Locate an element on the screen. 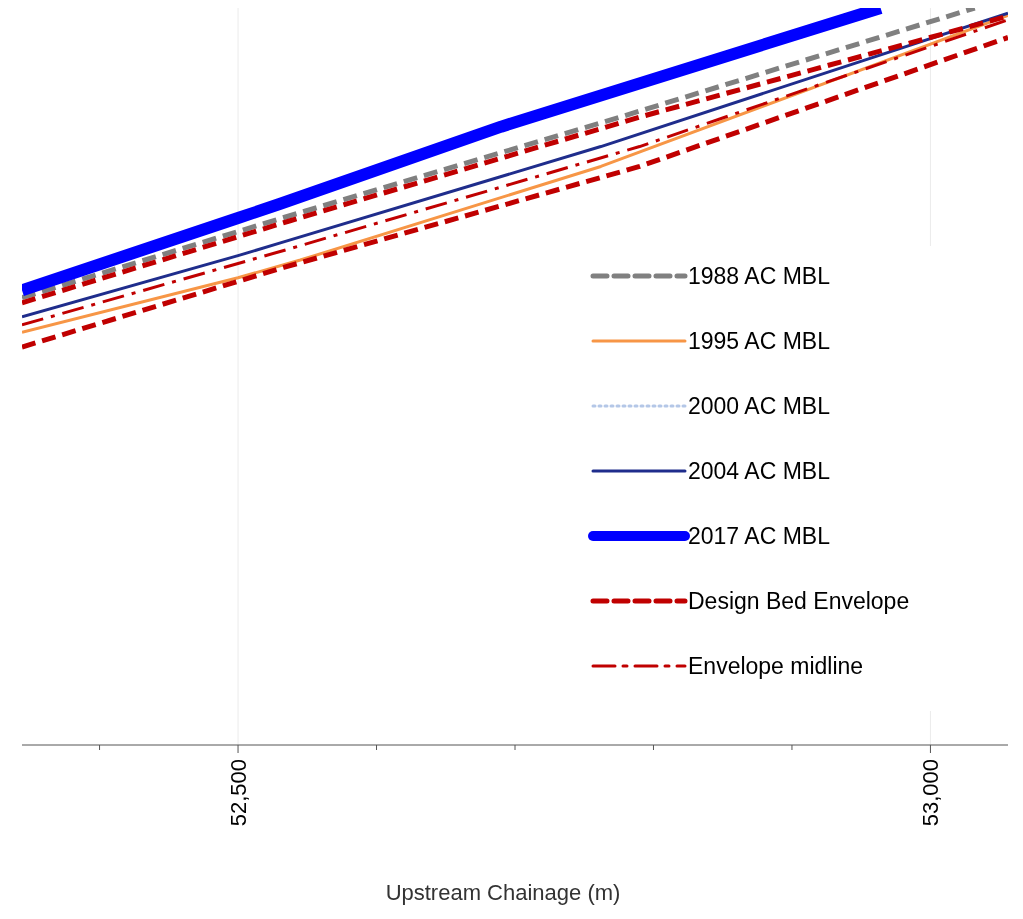 The image size is (1023, 919). legend-label: Envelope midline is located at coordinates (776, 666).